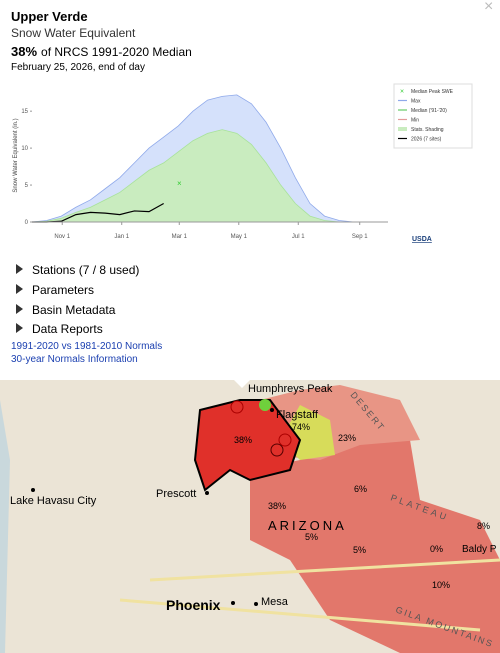 This screenshot has height=653, width=500. I want to click on y-axis-label: Snow Water Equivalent (in.), so click(16, 155).